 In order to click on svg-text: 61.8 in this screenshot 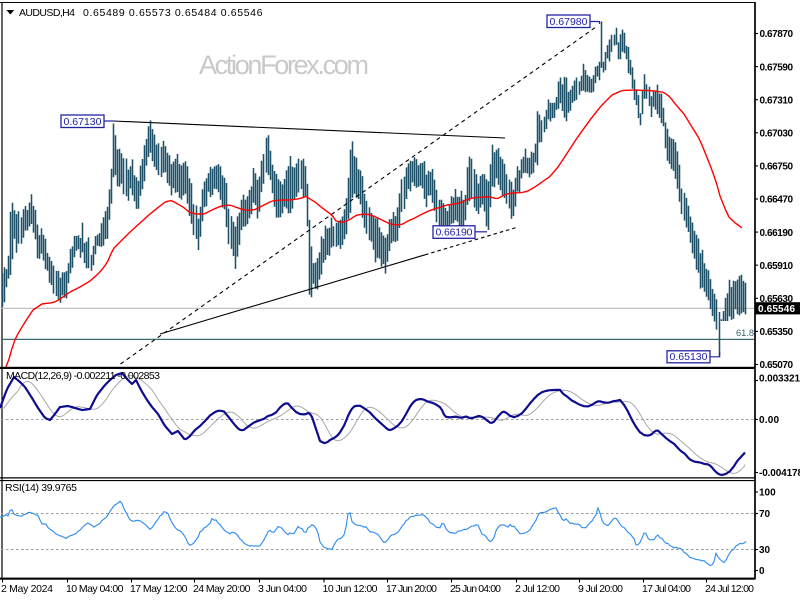, I will do `click(745, 333)`.